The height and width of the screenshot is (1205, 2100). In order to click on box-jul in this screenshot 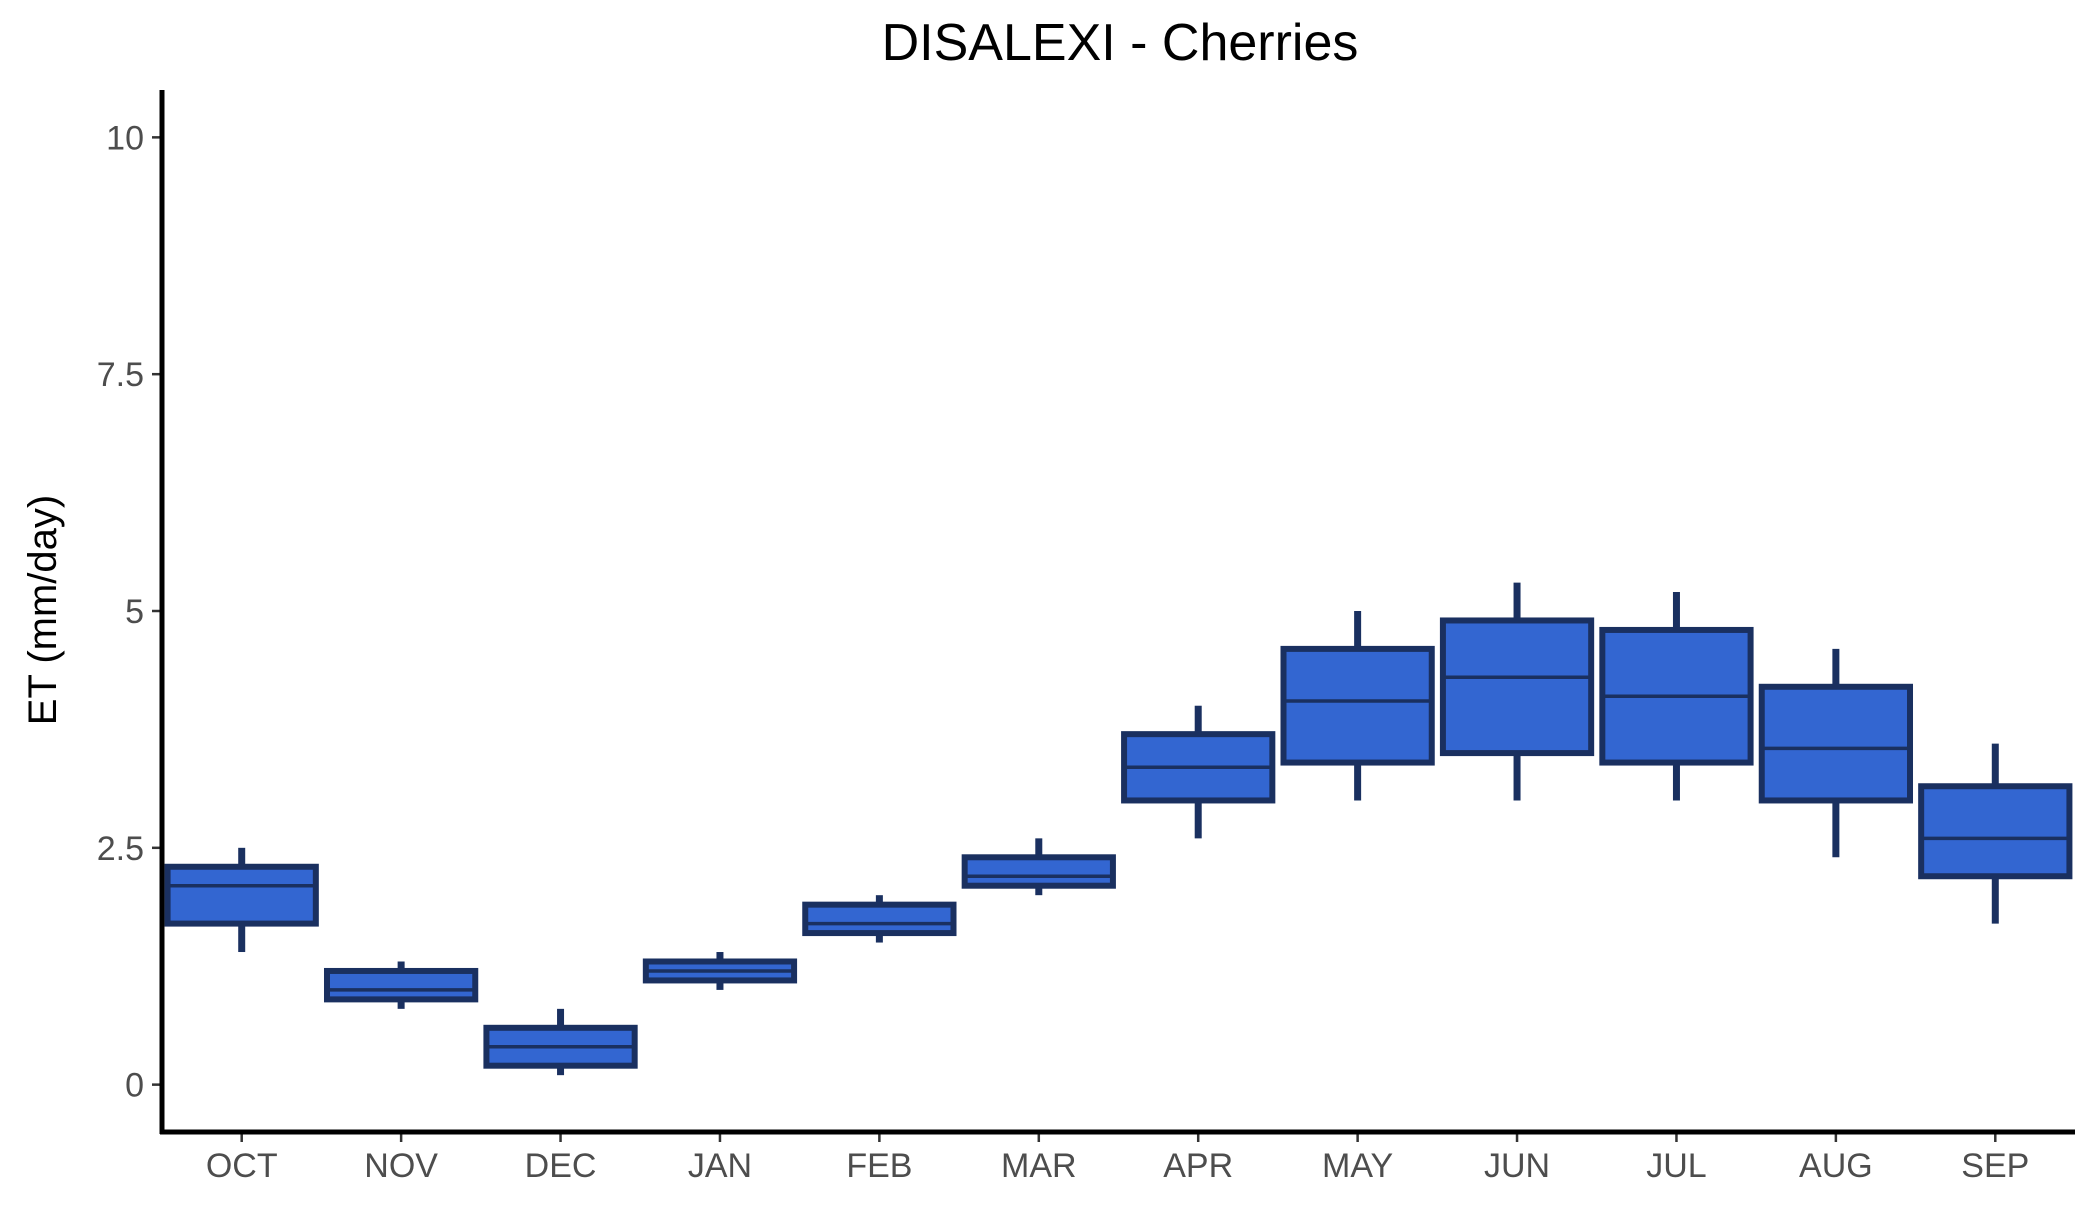, I will do `click(1676, 696)`.